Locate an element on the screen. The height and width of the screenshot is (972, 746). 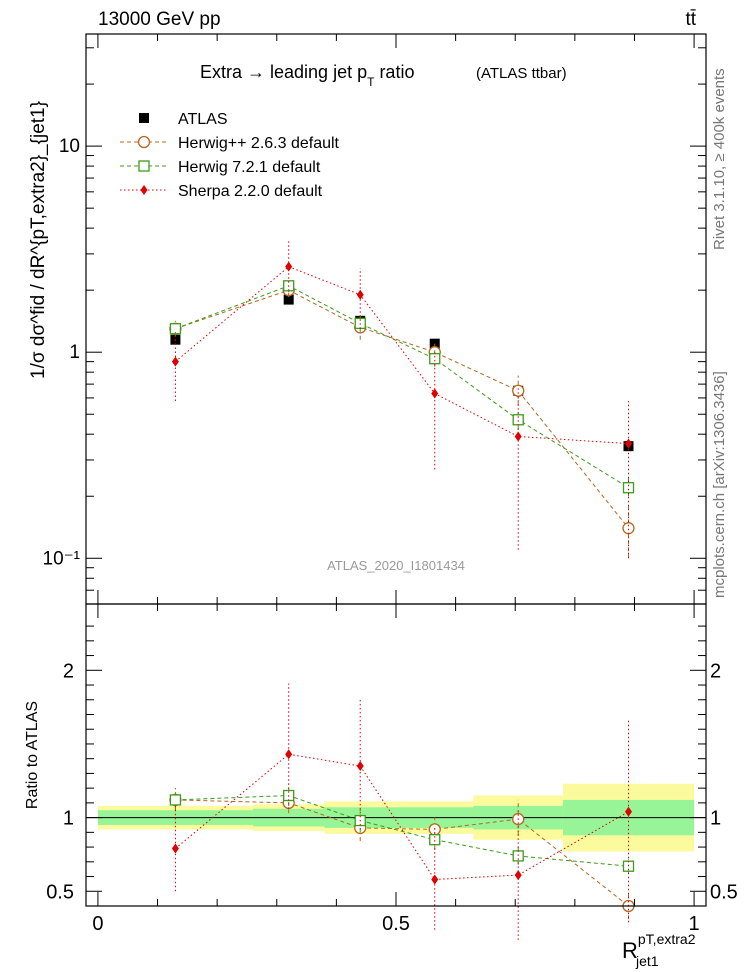
x-axis-label-sup: pT,extra2 is located at coordinates (667, 939).